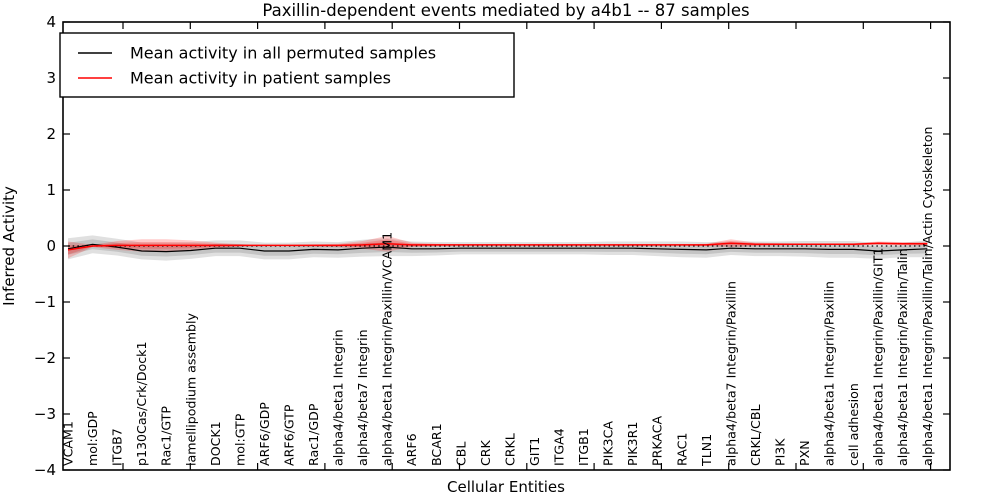  Describe the element at coordinates (260, 78) in the screenshot. I see `legend-label: Mean activity in patient samples` at that location.